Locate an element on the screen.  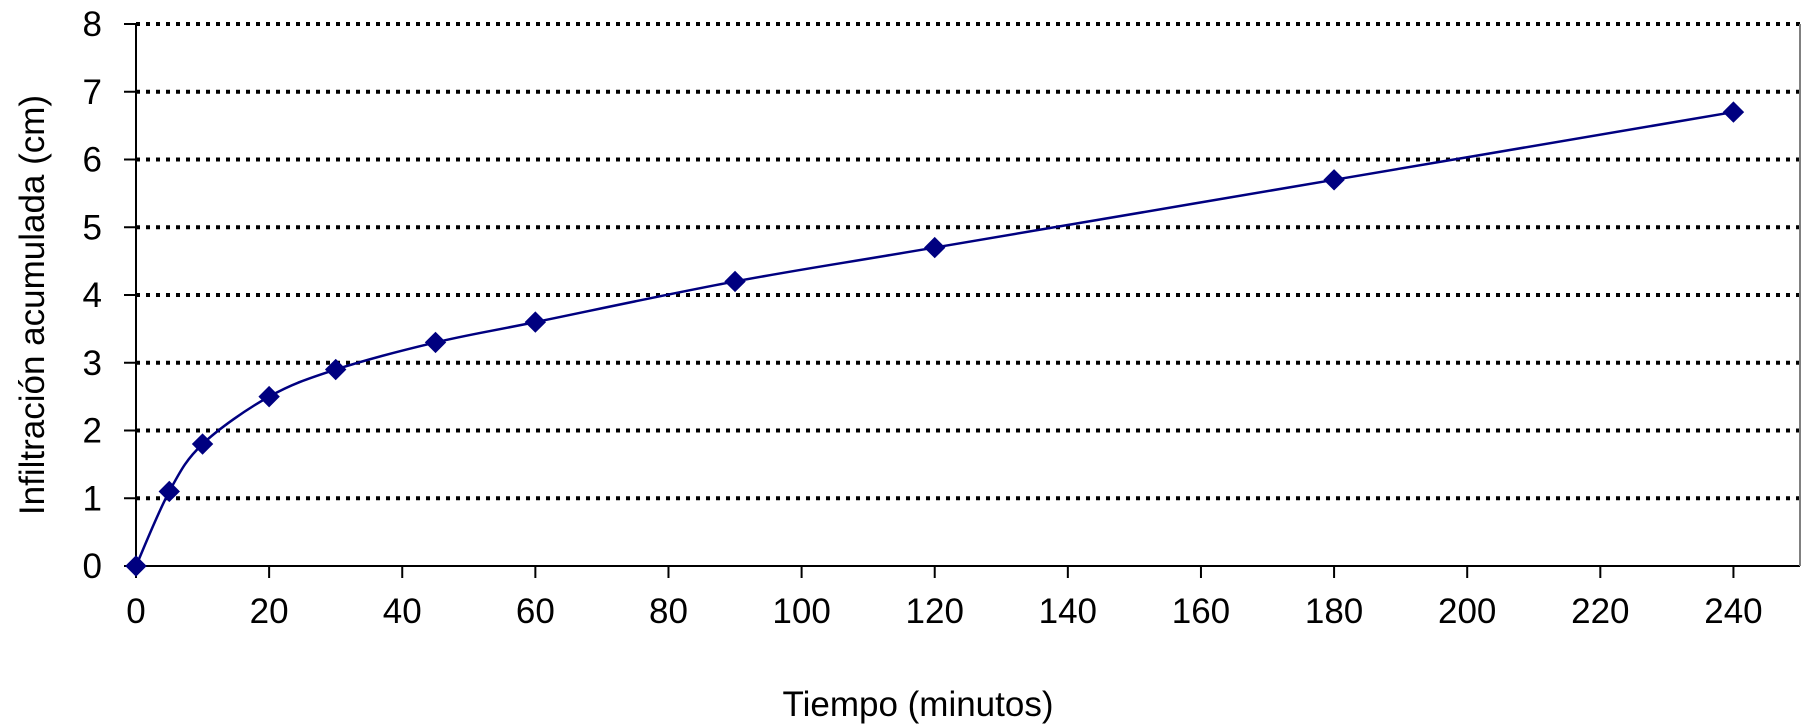
x-tick-label: 180 is located at coordinates (1334, 611).